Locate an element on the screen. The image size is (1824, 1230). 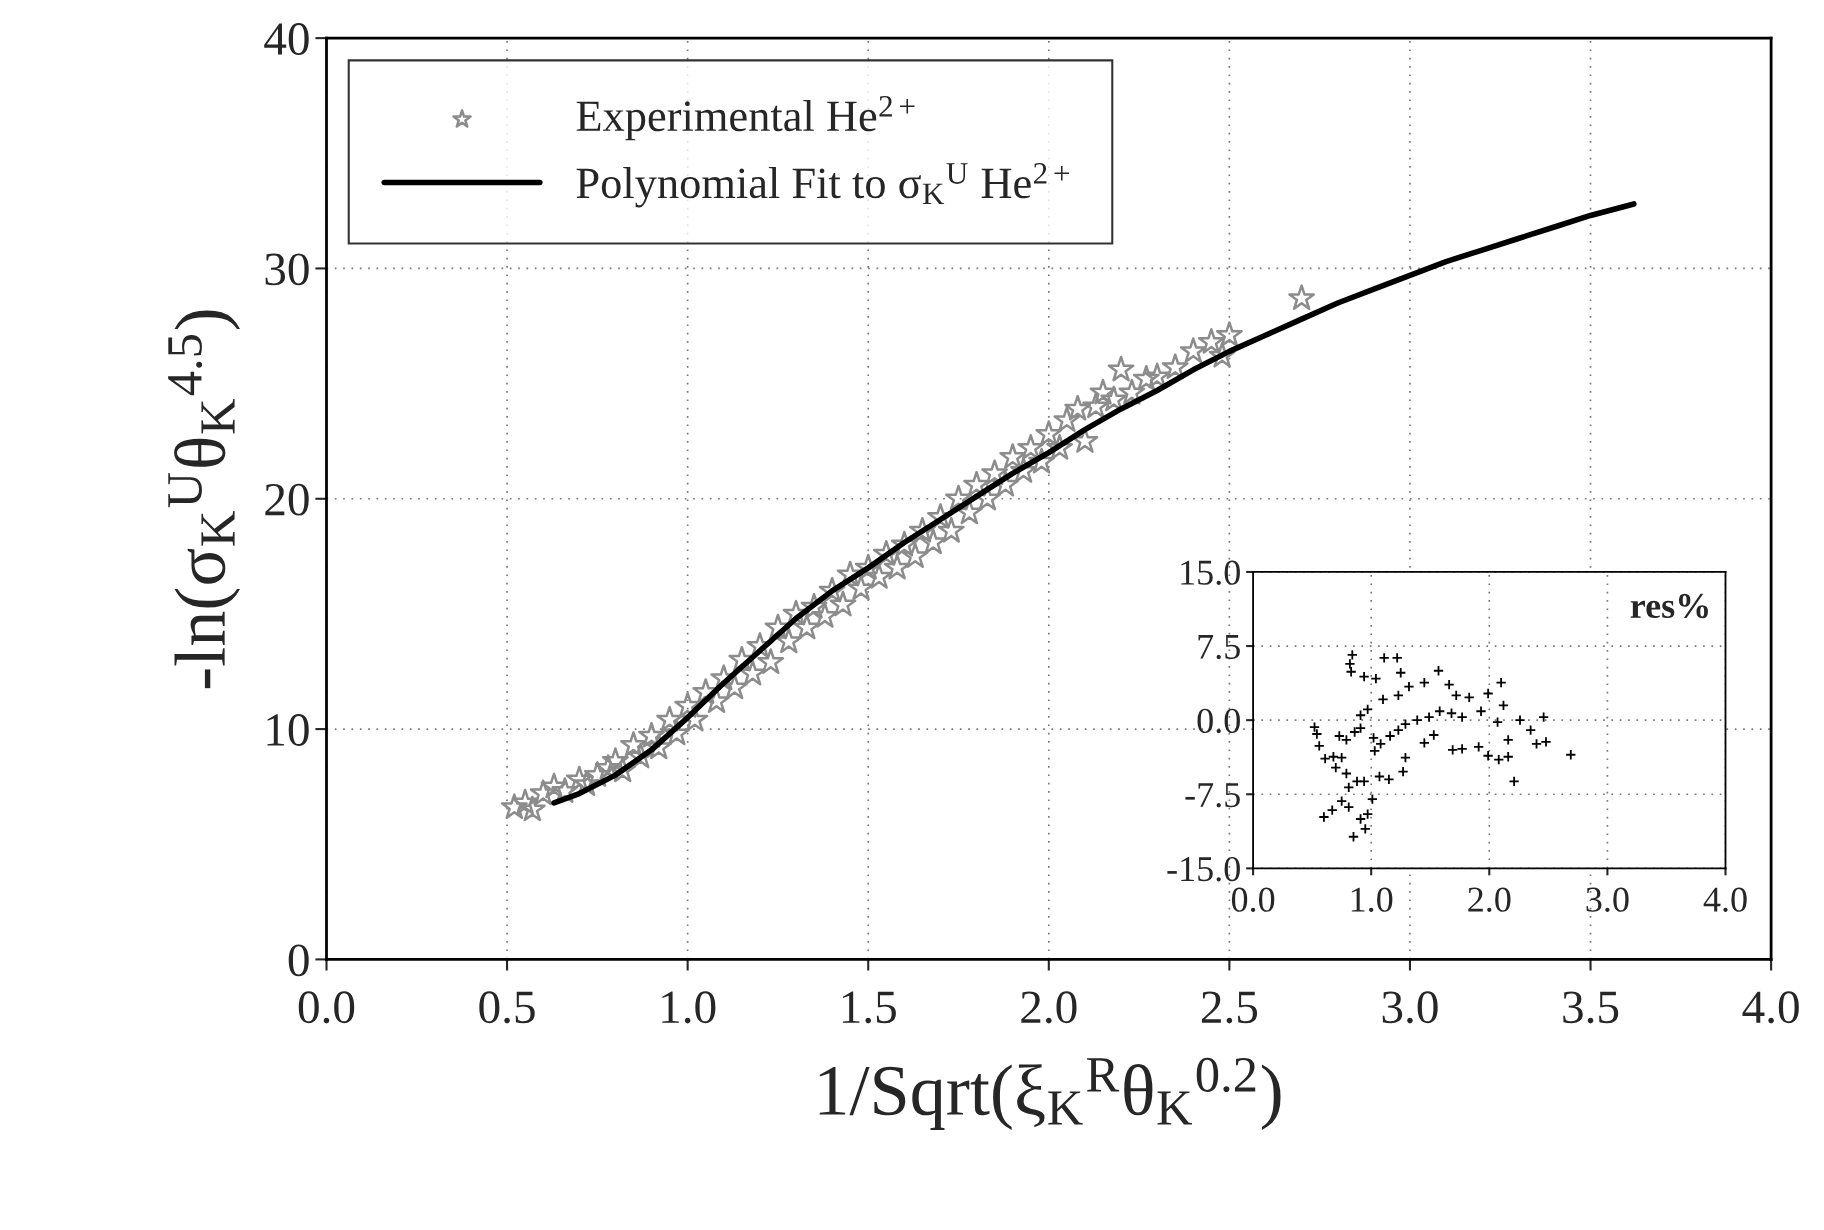
x-axis-title: 1/Sqrt(ξ$_{K}$$^{R}$θ$_{K}$$^{0.2}$) is located at coordinates (1050, 1093).